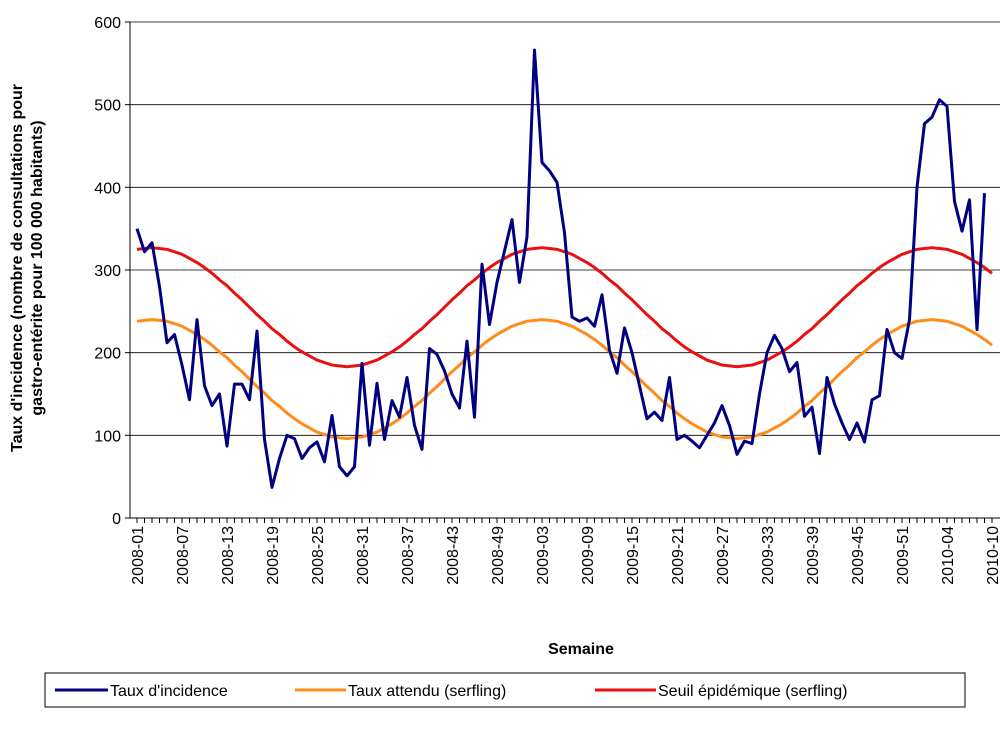 This screenshot has height=731, width=1002. What do you see at coordinates (581, 649) in the screenshot?
I see `x-axis-label: Semaine` at bounding box center [581, 649].